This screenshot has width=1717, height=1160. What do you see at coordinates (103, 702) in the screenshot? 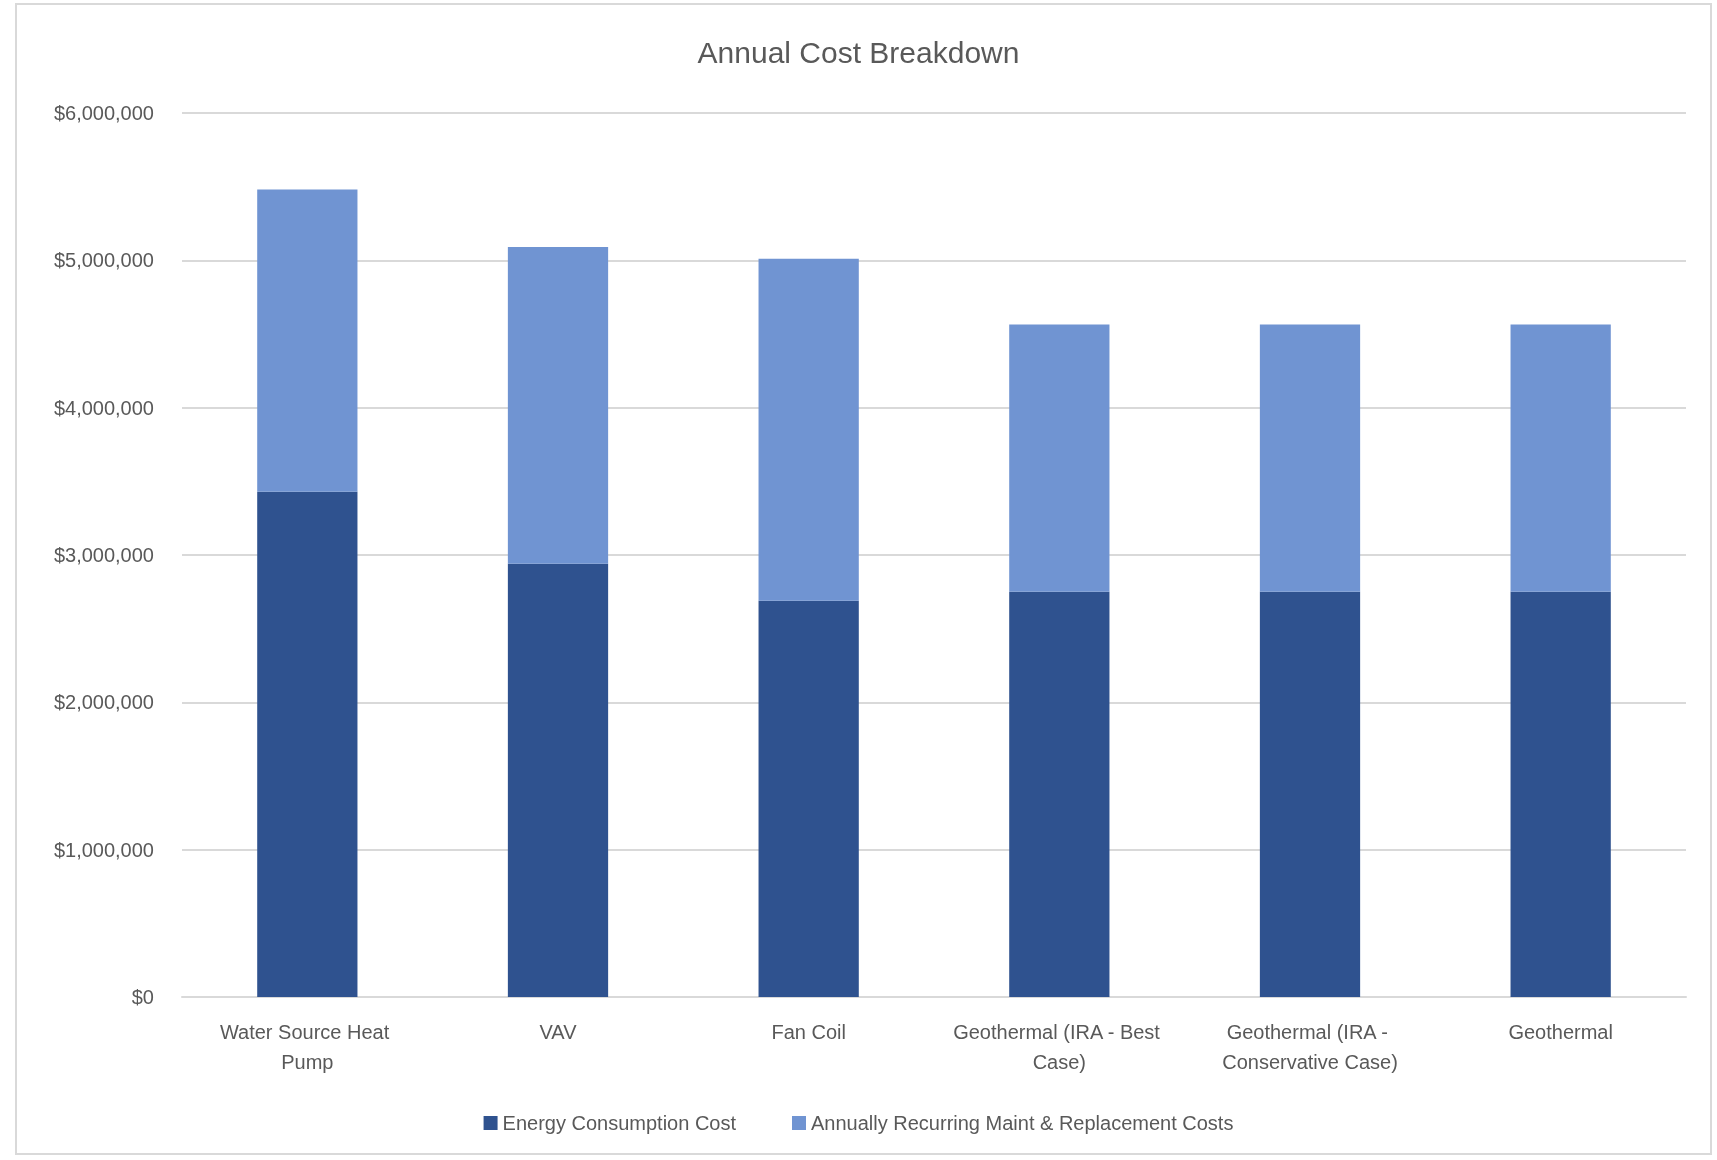
I see `y-tick-label: $2,000,000` at bounding box center [103, 702].